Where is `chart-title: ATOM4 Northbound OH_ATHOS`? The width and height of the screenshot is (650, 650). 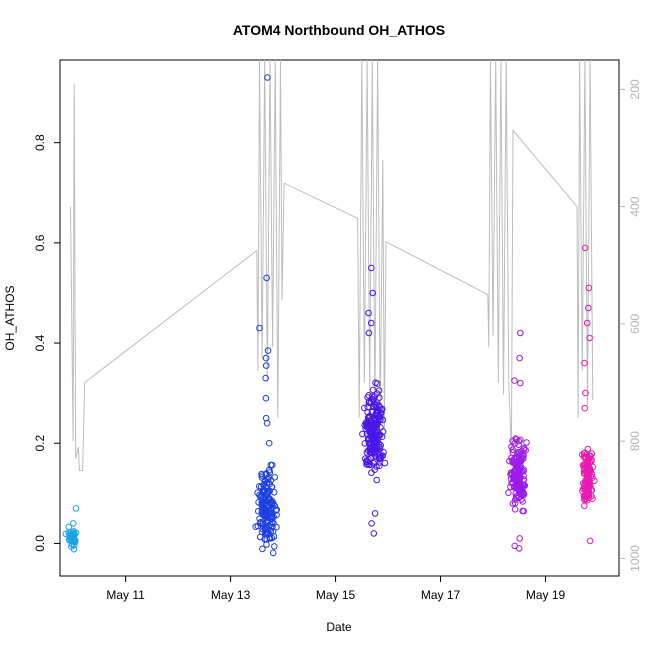
chart-title: ATOM4 Northbound OH_ATHOS is located at coordinates (339, 30).